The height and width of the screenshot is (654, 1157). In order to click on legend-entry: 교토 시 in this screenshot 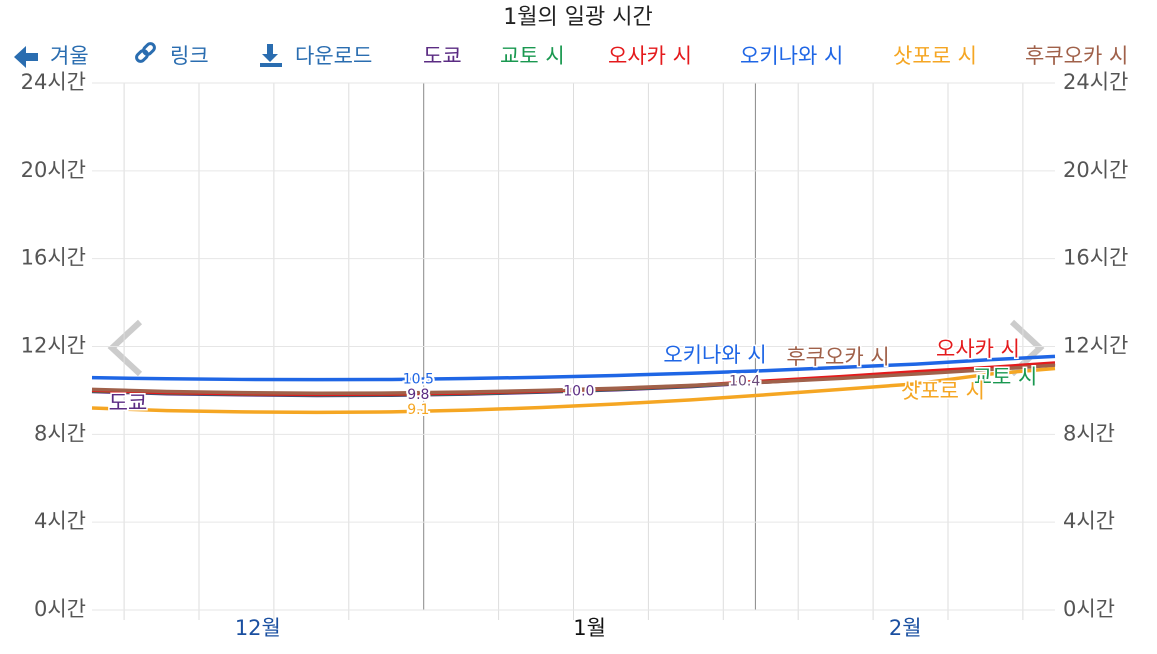, I will do `click(532, 56)`.